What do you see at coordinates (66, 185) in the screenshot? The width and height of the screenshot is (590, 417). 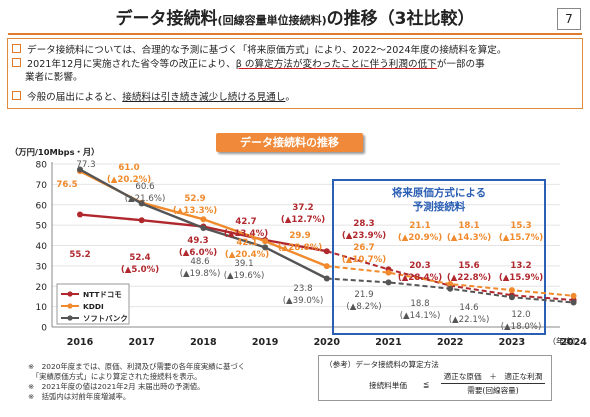 I see `data-label: 76.5` at bounding box center [66, 185].